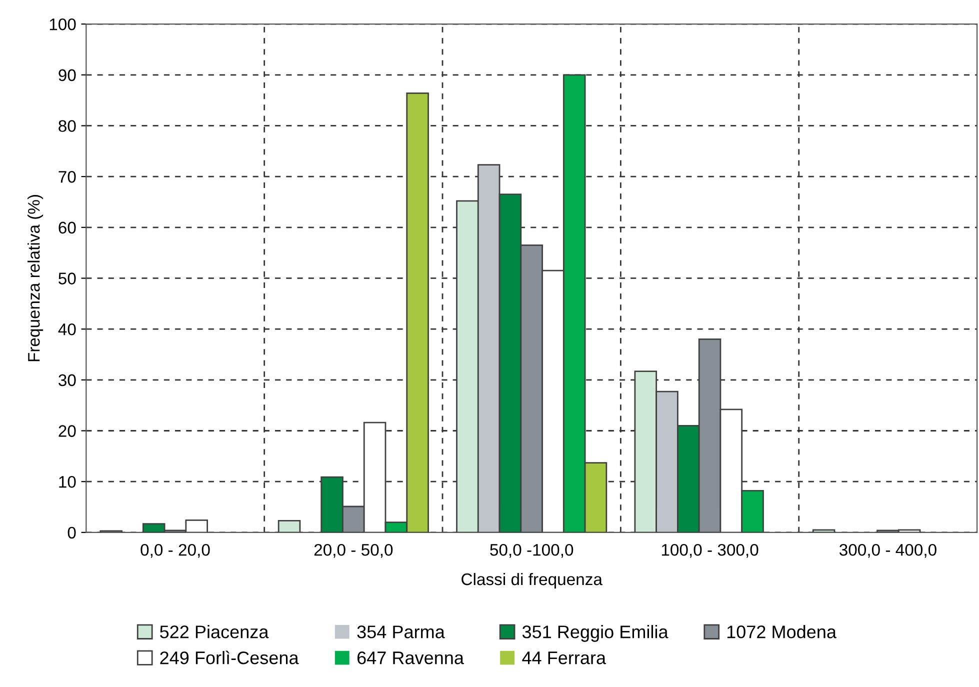 The width and height of the screenshot is (979, 687). I want to click on legend-label: 351 Reggio Emilia, so click(595, 633).